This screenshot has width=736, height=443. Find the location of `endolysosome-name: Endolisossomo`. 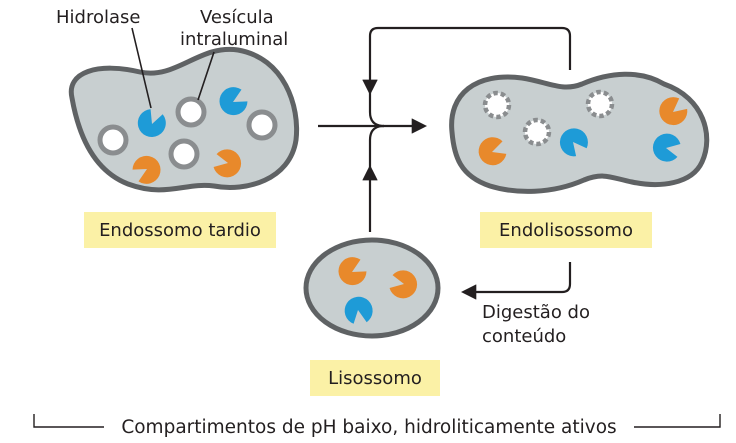

endolysosome-name: Endolisossomo is located at coordinates (566, 230).